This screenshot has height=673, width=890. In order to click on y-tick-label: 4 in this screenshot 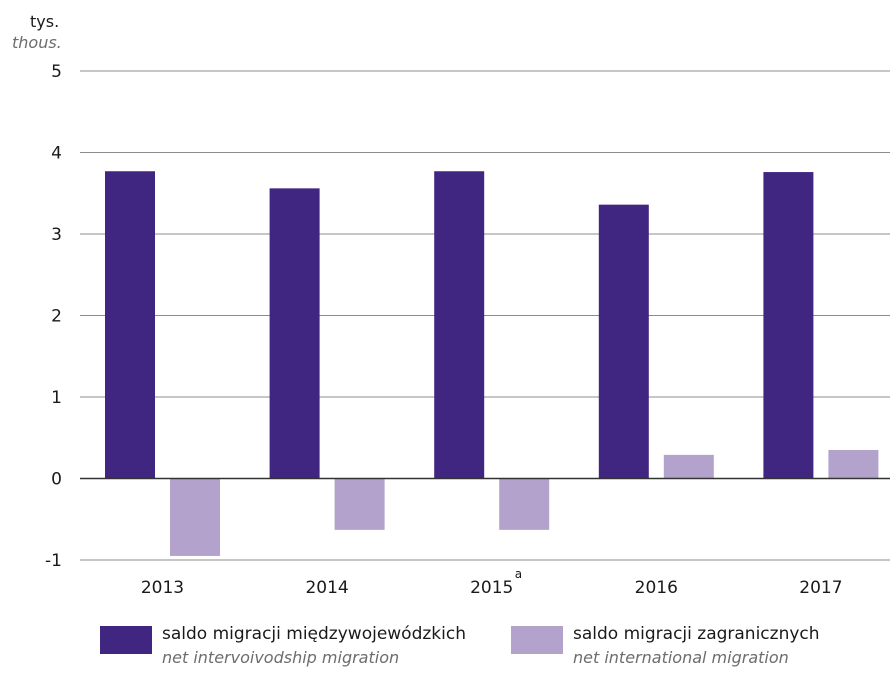, I will do `click(56, 154)`.